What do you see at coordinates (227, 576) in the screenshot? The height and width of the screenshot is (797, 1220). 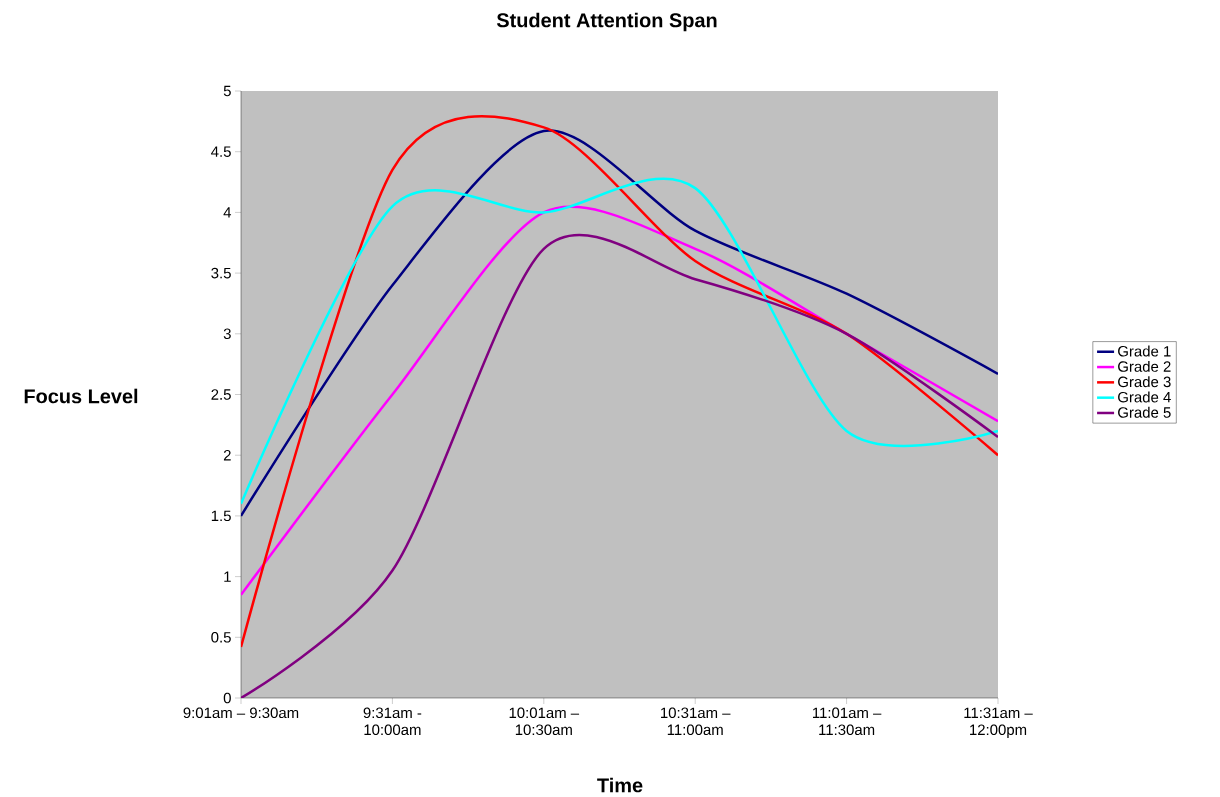 I see `y-tick-label: 1` at bounding box center [227, 576].